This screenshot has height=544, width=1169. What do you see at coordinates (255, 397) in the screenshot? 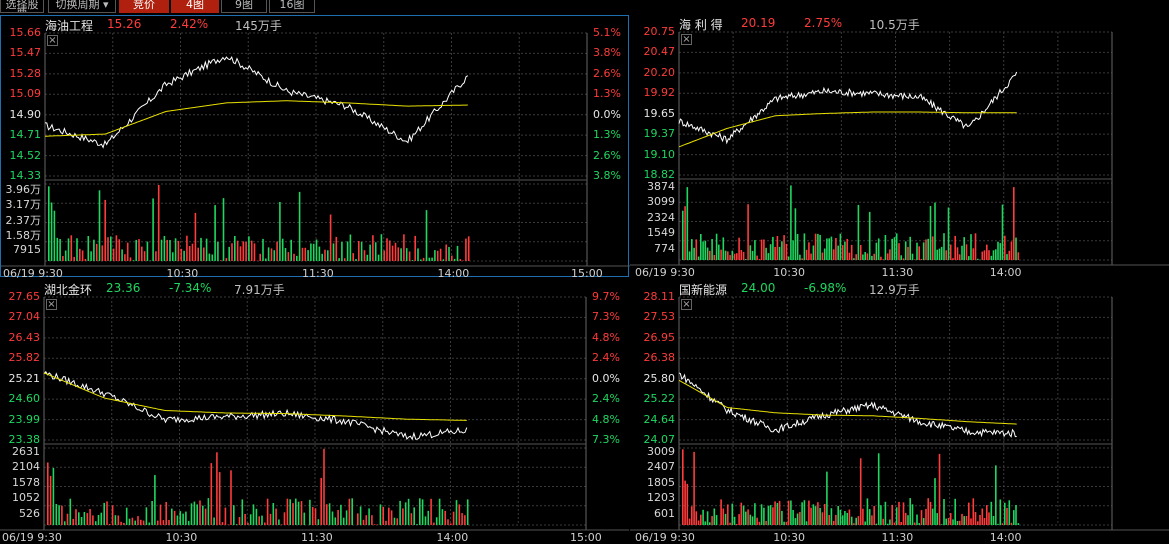
I see `average-price-line` at bounding box center [255, 397].